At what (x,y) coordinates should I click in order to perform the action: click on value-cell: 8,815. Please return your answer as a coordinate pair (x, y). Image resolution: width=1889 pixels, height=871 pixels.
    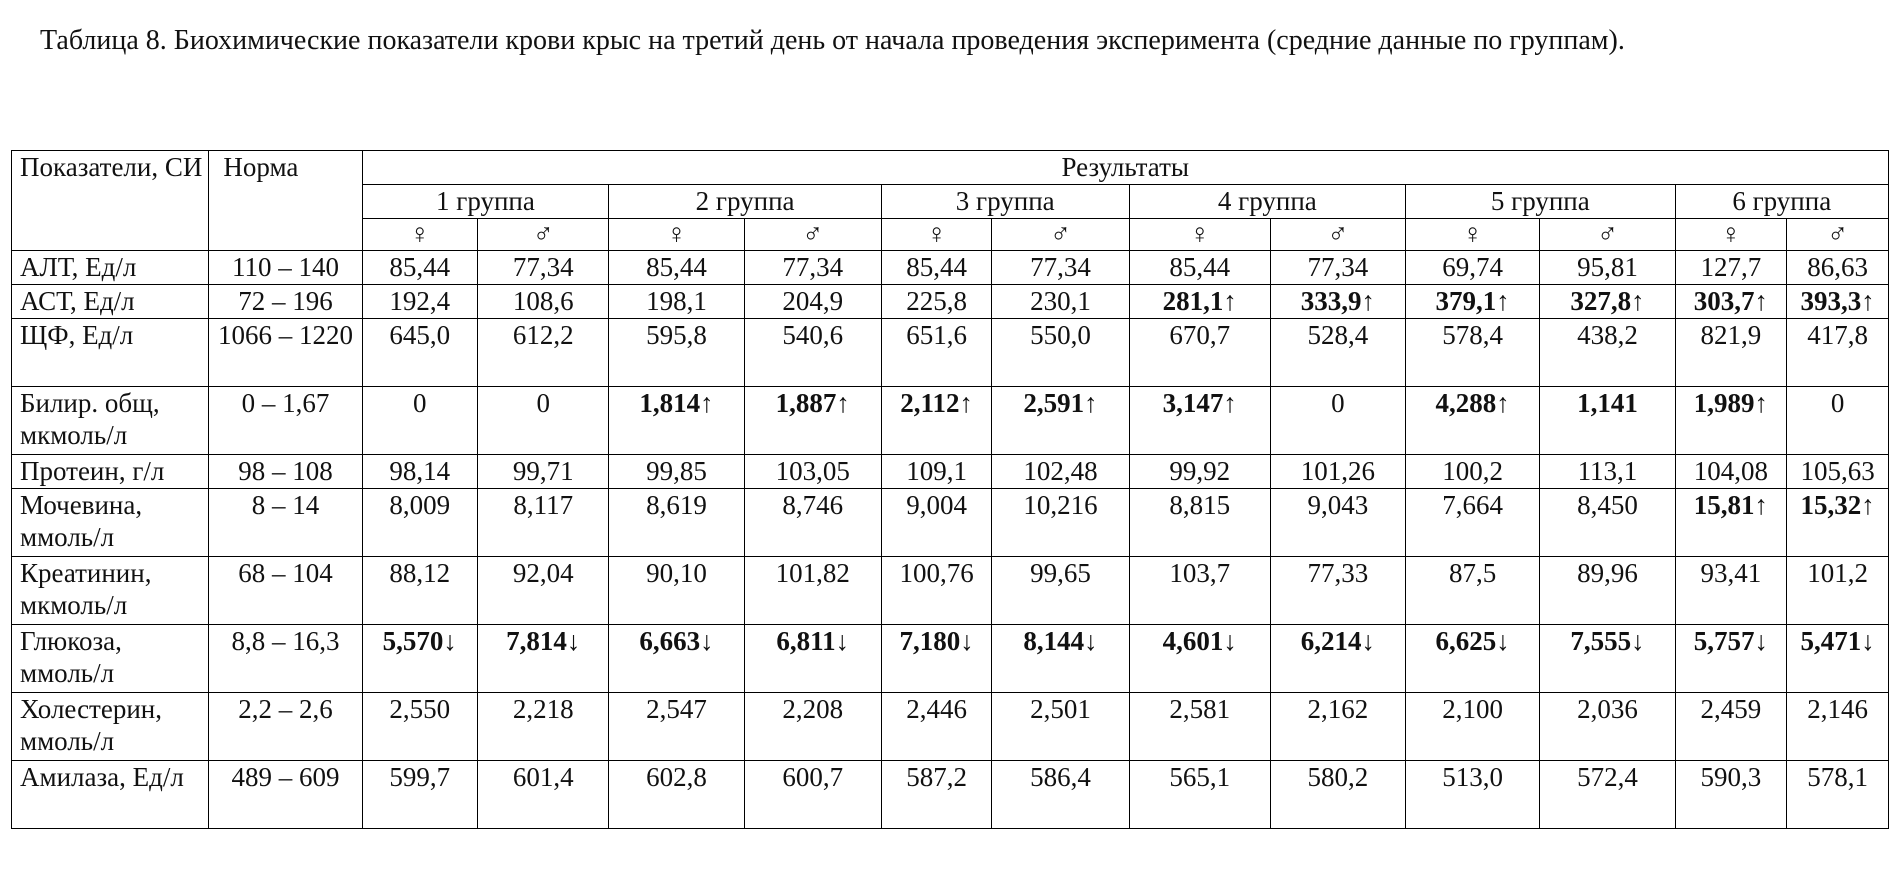
    Looking at the image, I should click on (1199, 522).